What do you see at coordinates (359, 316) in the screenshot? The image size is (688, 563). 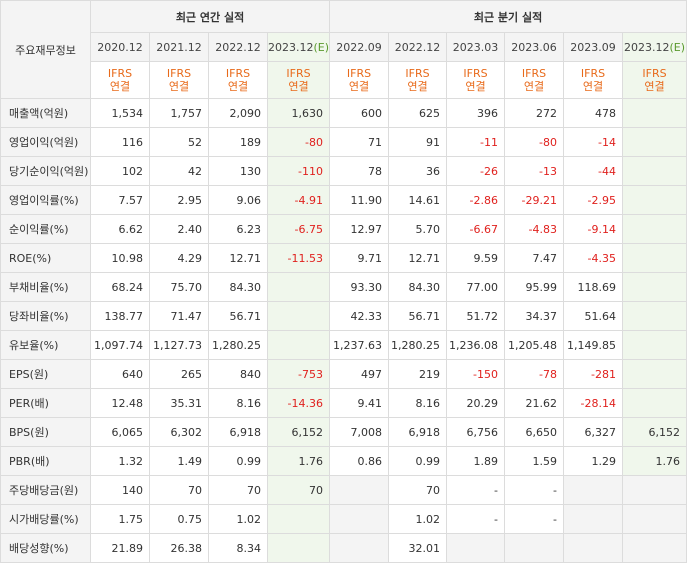 I see `data-cell: 42.33` at bounding box center [359, 316].